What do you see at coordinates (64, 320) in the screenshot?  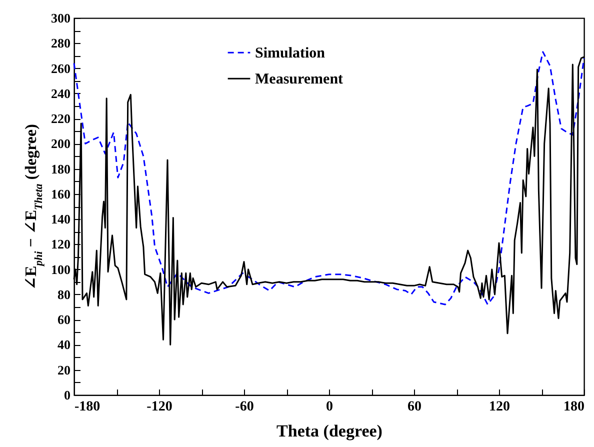 I see `y-tick-label: 60` at bounding box center [64, 320].